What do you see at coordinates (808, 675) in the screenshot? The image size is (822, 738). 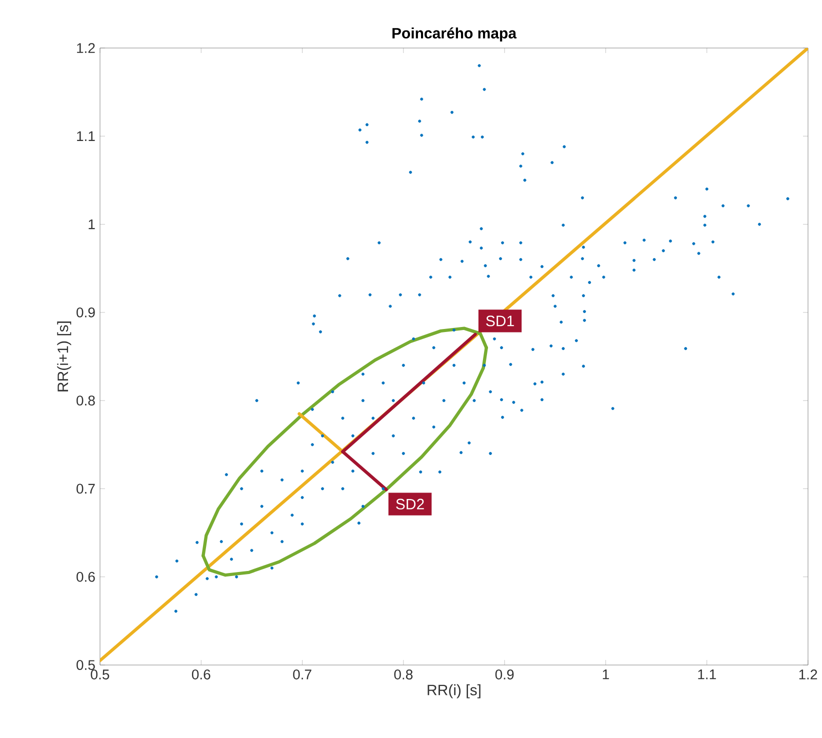 I see `x-tick-label: 1.2` at bounding box center [808, 675].